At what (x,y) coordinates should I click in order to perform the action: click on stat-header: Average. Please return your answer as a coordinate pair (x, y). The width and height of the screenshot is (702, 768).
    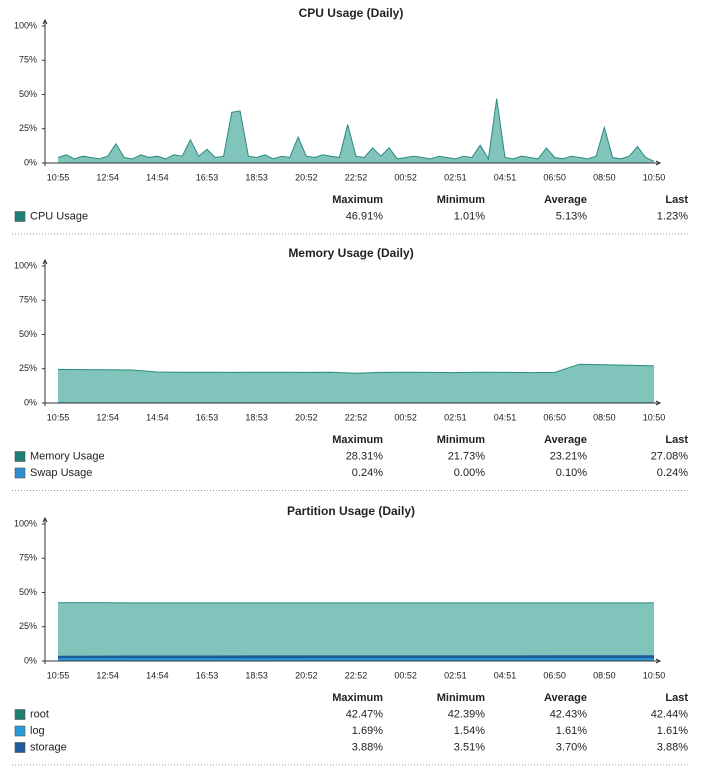
    Looking at the image, I should click on (565, 698).